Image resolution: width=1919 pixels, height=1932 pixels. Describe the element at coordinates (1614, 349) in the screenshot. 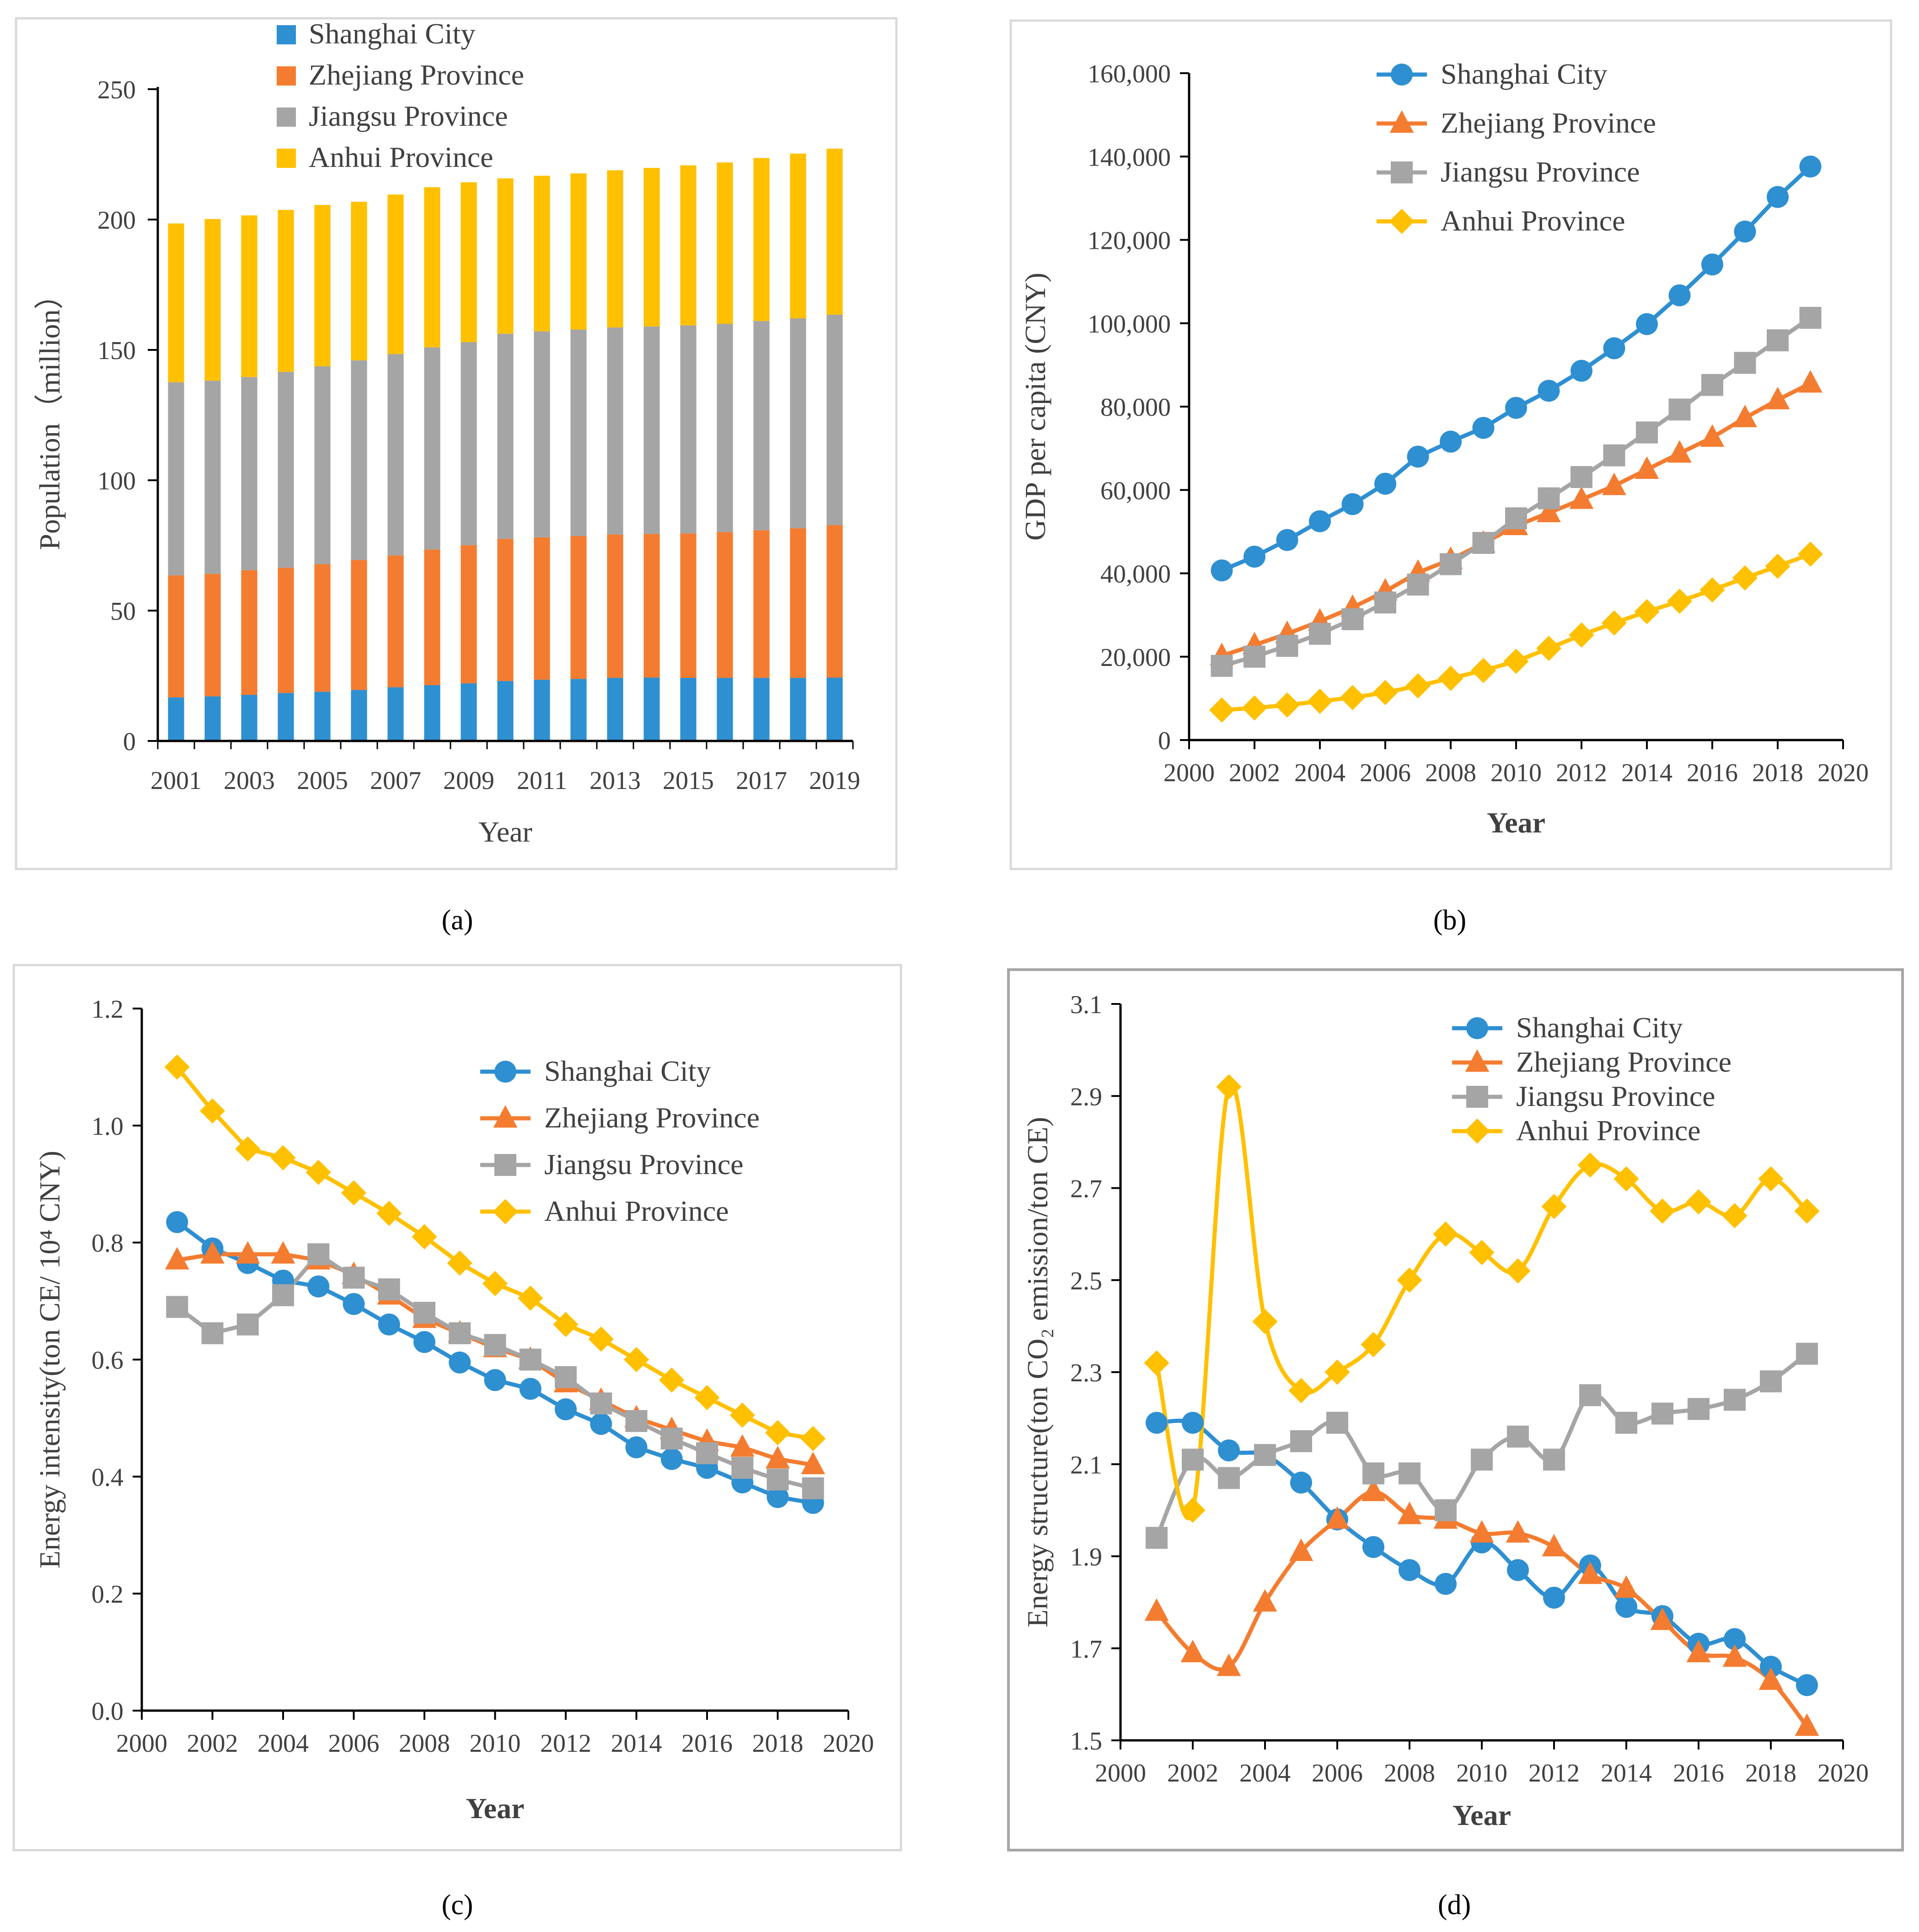

I see `point-shanghai-2013` at that location.